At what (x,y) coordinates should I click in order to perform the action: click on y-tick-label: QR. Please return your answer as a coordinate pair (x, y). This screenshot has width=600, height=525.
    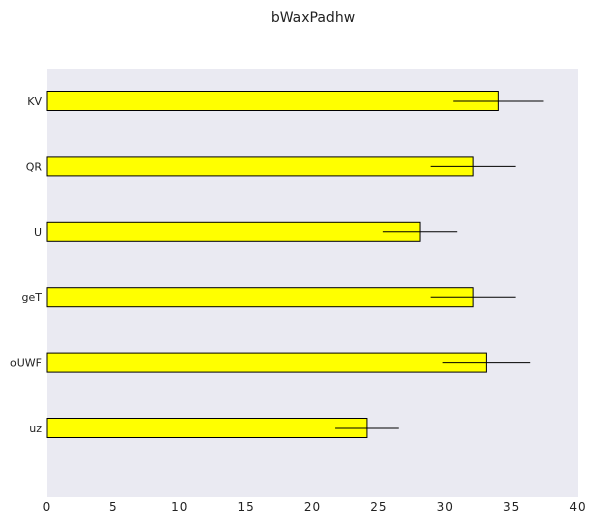
    Looking at the image, I should click on (34, 166).